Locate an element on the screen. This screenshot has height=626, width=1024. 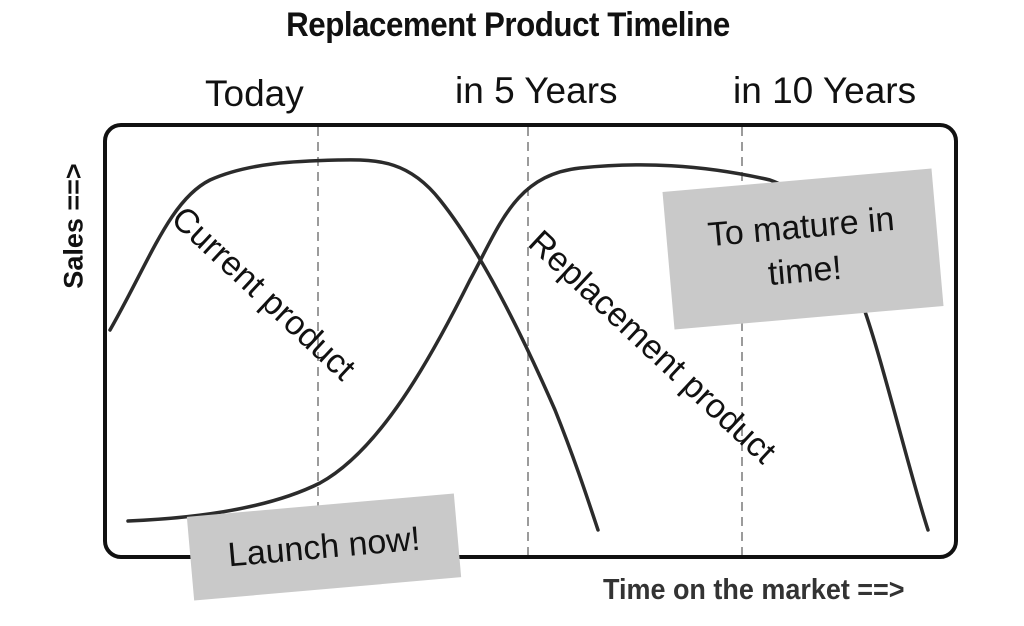
diagram-title: Replacement Product Timeline is located at coordinates (508, 25).